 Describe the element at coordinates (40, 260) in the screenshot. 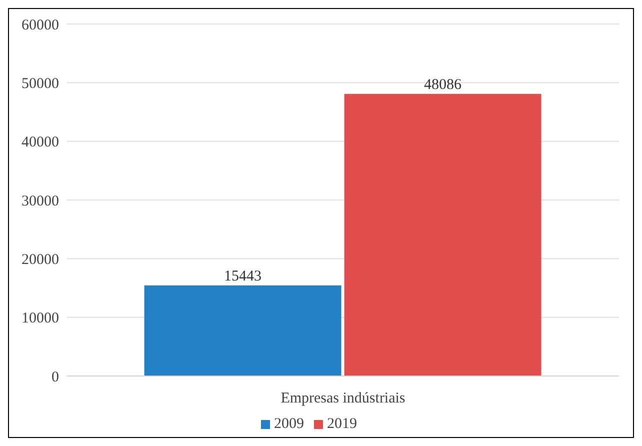

I see `y-tick-label: 20000` at that location.